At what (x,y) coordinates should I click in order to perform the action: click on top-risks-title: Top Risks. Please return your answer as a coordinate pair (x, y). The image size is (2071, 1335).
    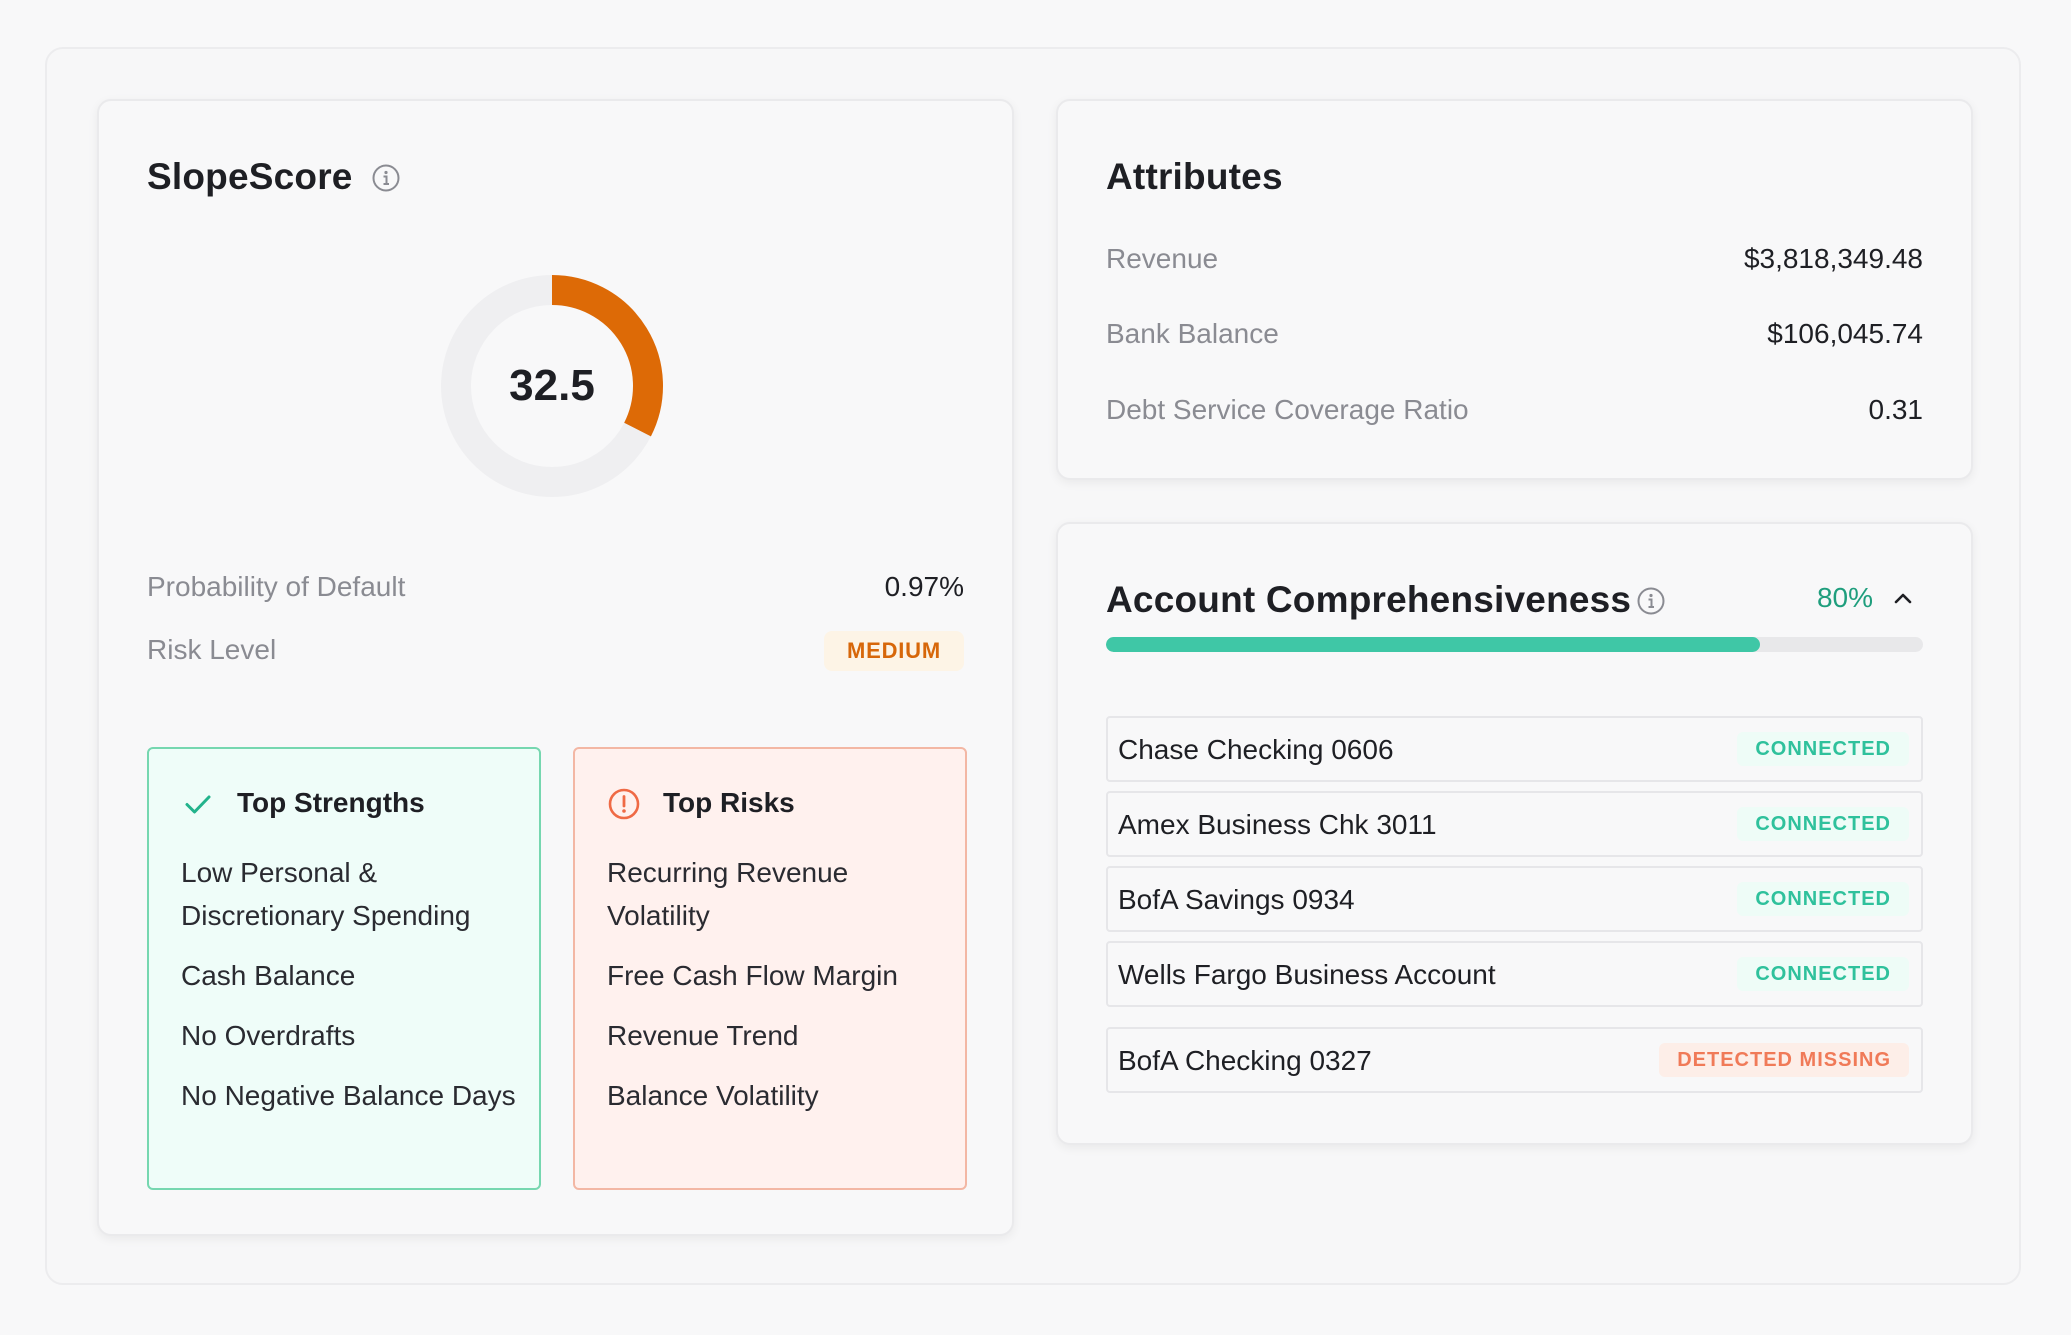
    Looking at the image, I should click on (729, 802).